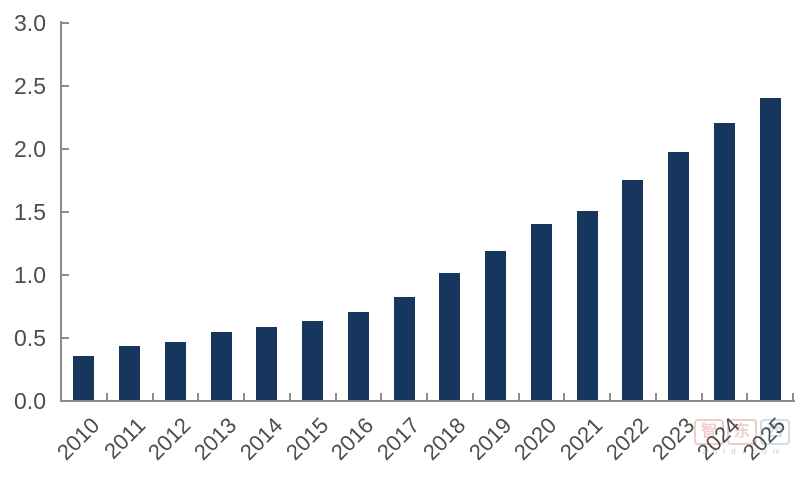 The width and height of the screenshot is (800, 477). Describe the element at coordinates (770, 249) in the screenshot. I see `bar-2025` at that location.